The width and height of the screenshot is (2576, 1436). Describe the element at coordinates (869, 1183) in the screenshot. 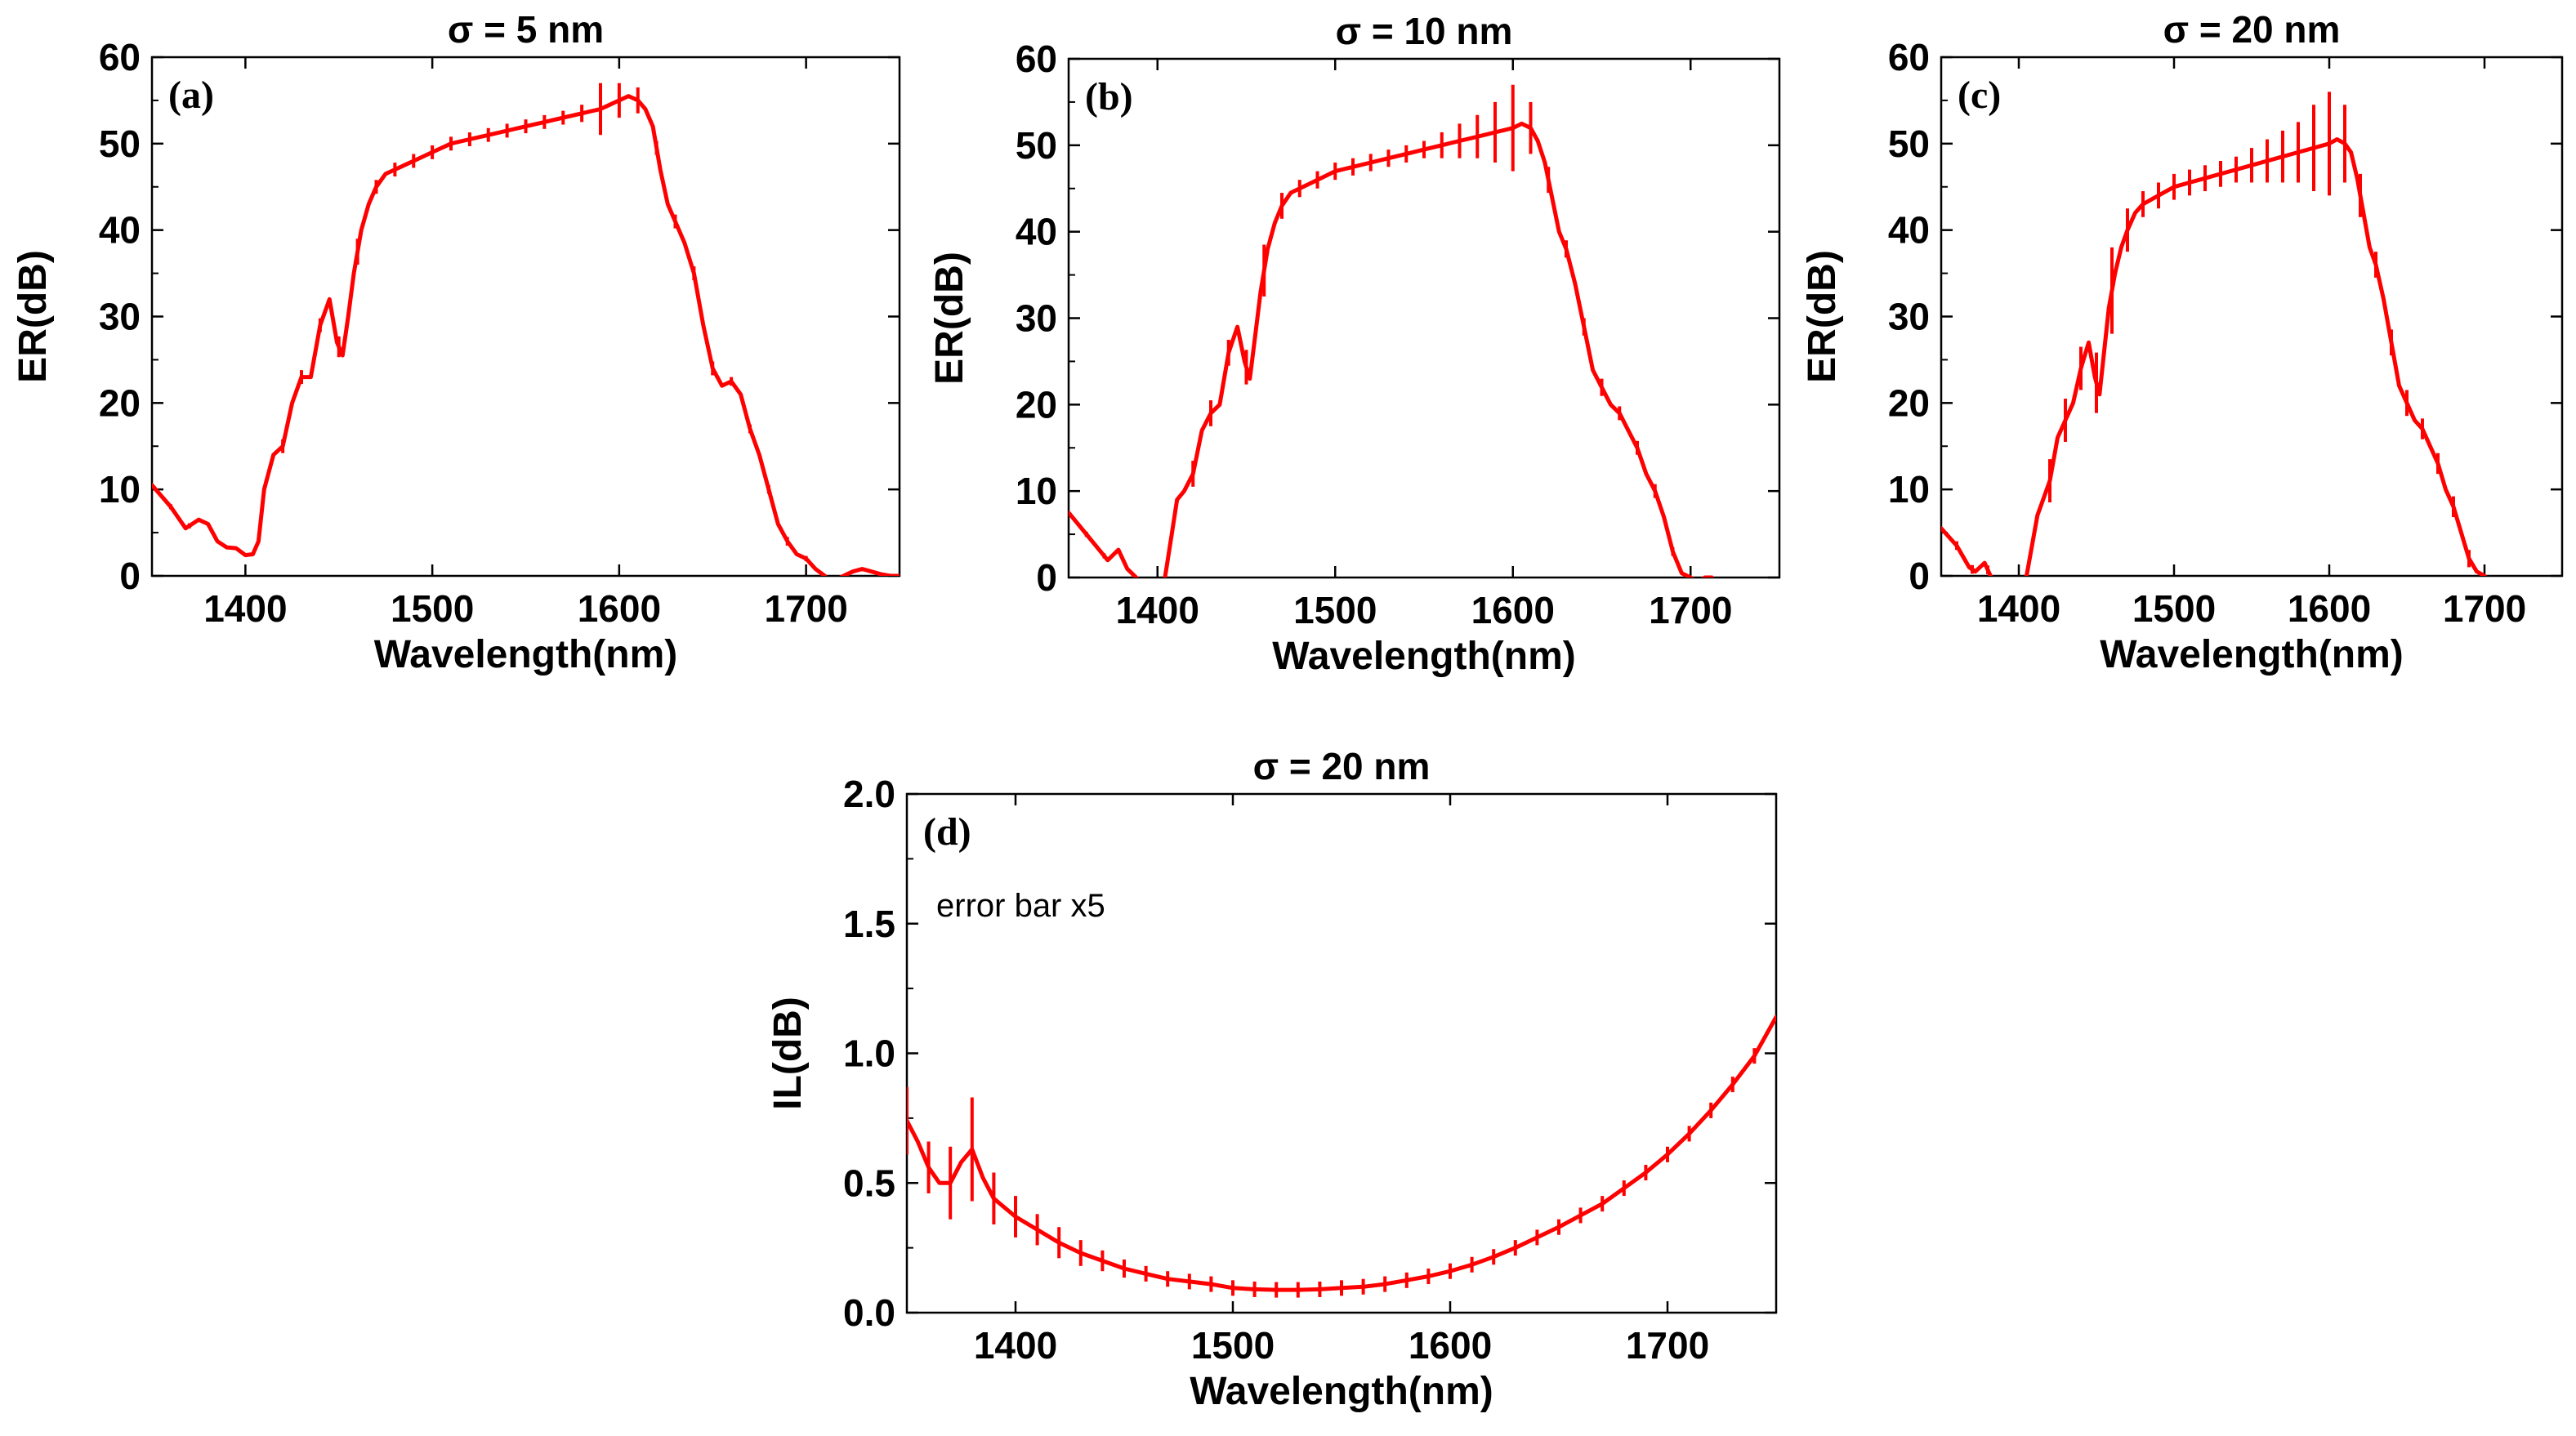

I see `y-tick-label: 0.5` at that location.